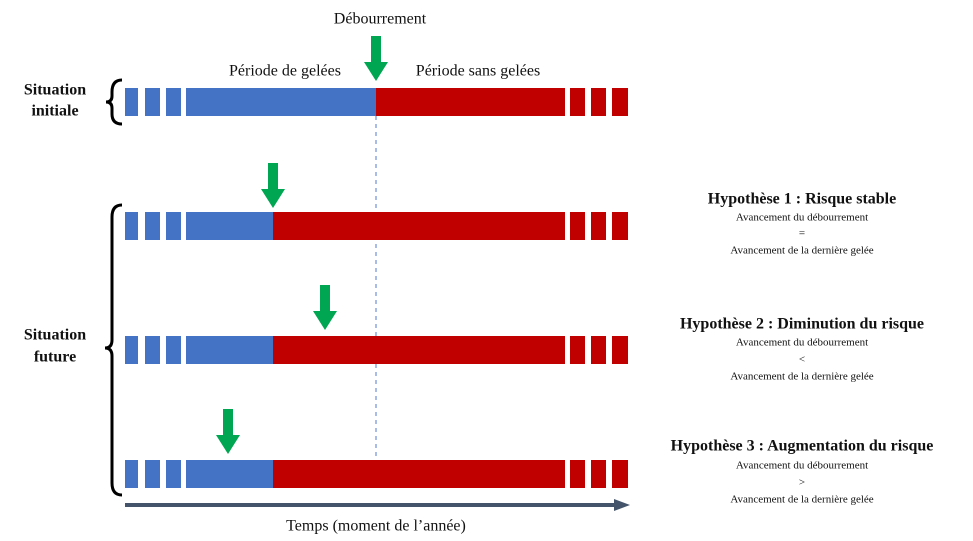 The image size is (973, 541). Describe the element at coordinates (802, 483) in the screenshot. I see `hypothesis-line: >` at that location.